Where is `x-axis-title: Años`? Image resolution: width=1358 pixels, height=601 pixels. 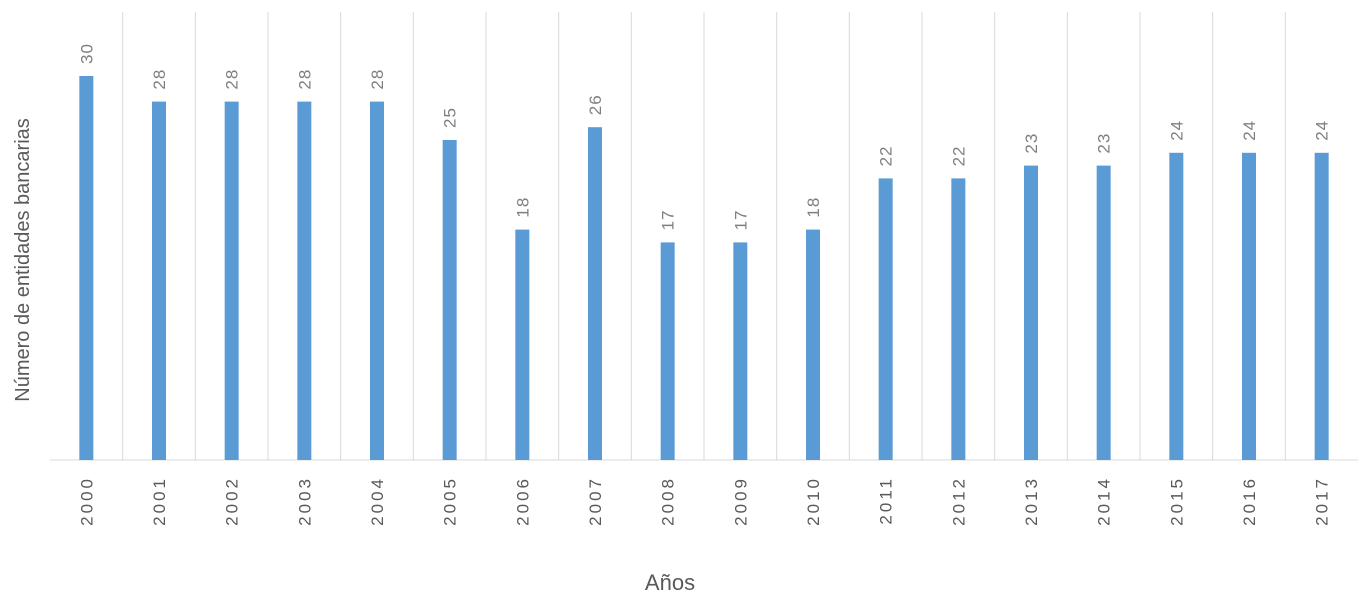 x-axis-title: Años is located at coordinates (670, 582).